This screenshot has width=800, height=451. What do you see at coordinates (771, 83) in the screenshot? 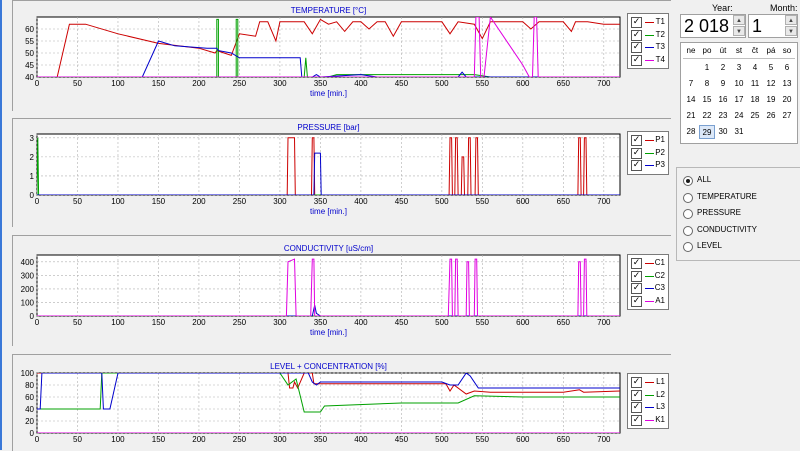
I see `calendar-day: 12` at bounding box center [771, 83].